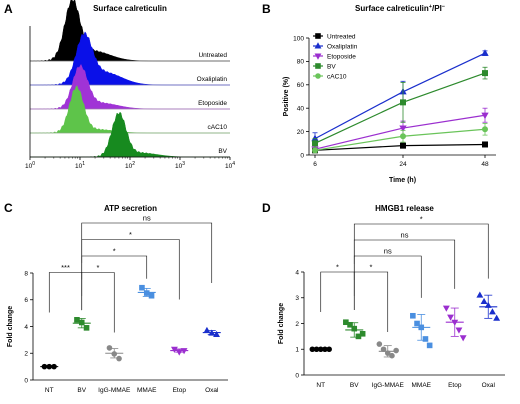 The image size is (520, 404). What do you see at coordinates (341, 56) in the screenshot?
I see `legend-label: Etoposide` at bounding box center [341, 56].